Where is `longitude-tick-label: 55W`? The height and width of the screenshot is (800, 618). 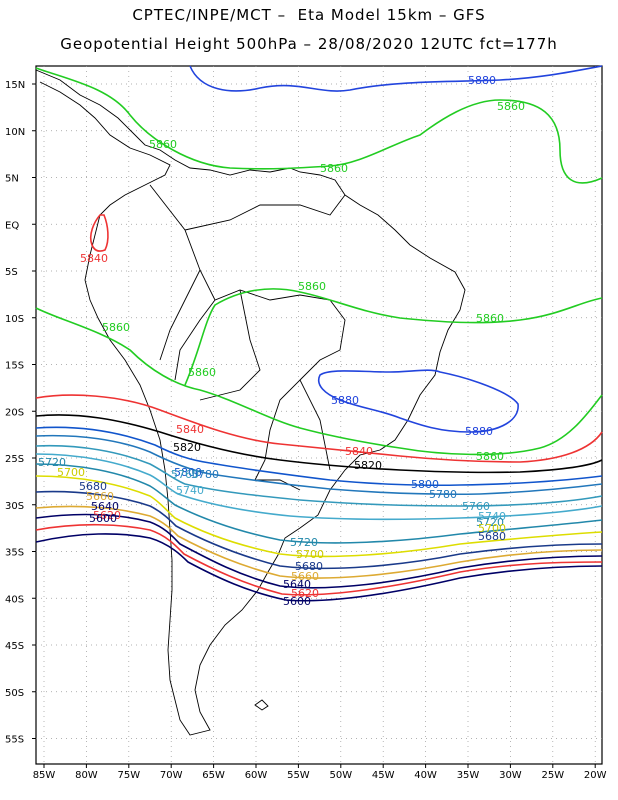 longitude-tick-label: 55W is located at coordinates (298, 775).